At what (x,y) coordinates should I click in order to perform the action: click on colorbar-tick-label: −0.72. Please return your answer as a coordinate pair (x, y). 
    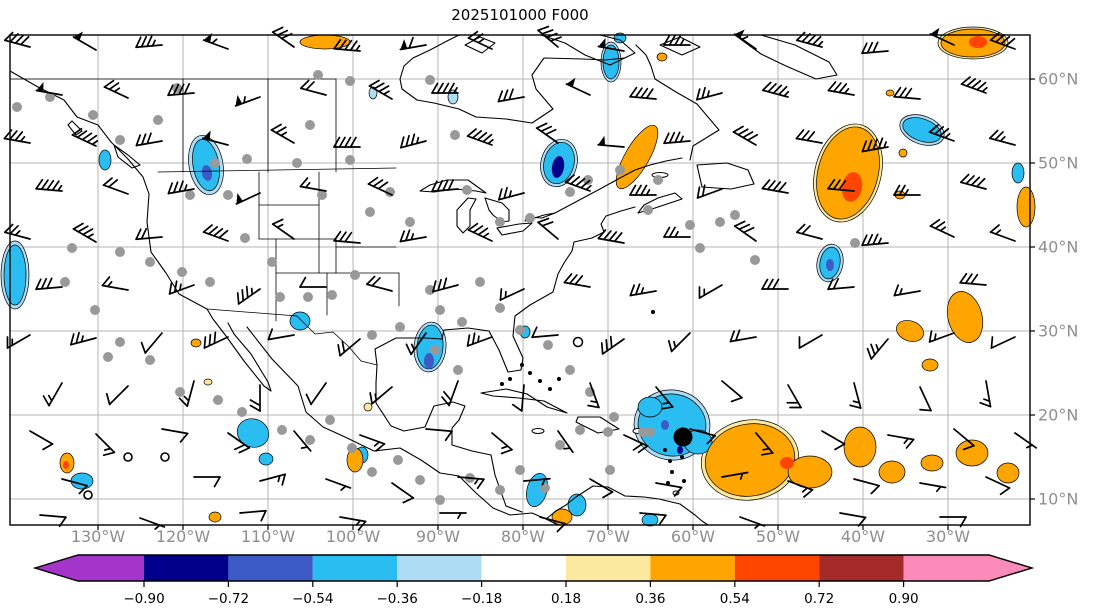
    Looking at the image, I should click on (228, 599).